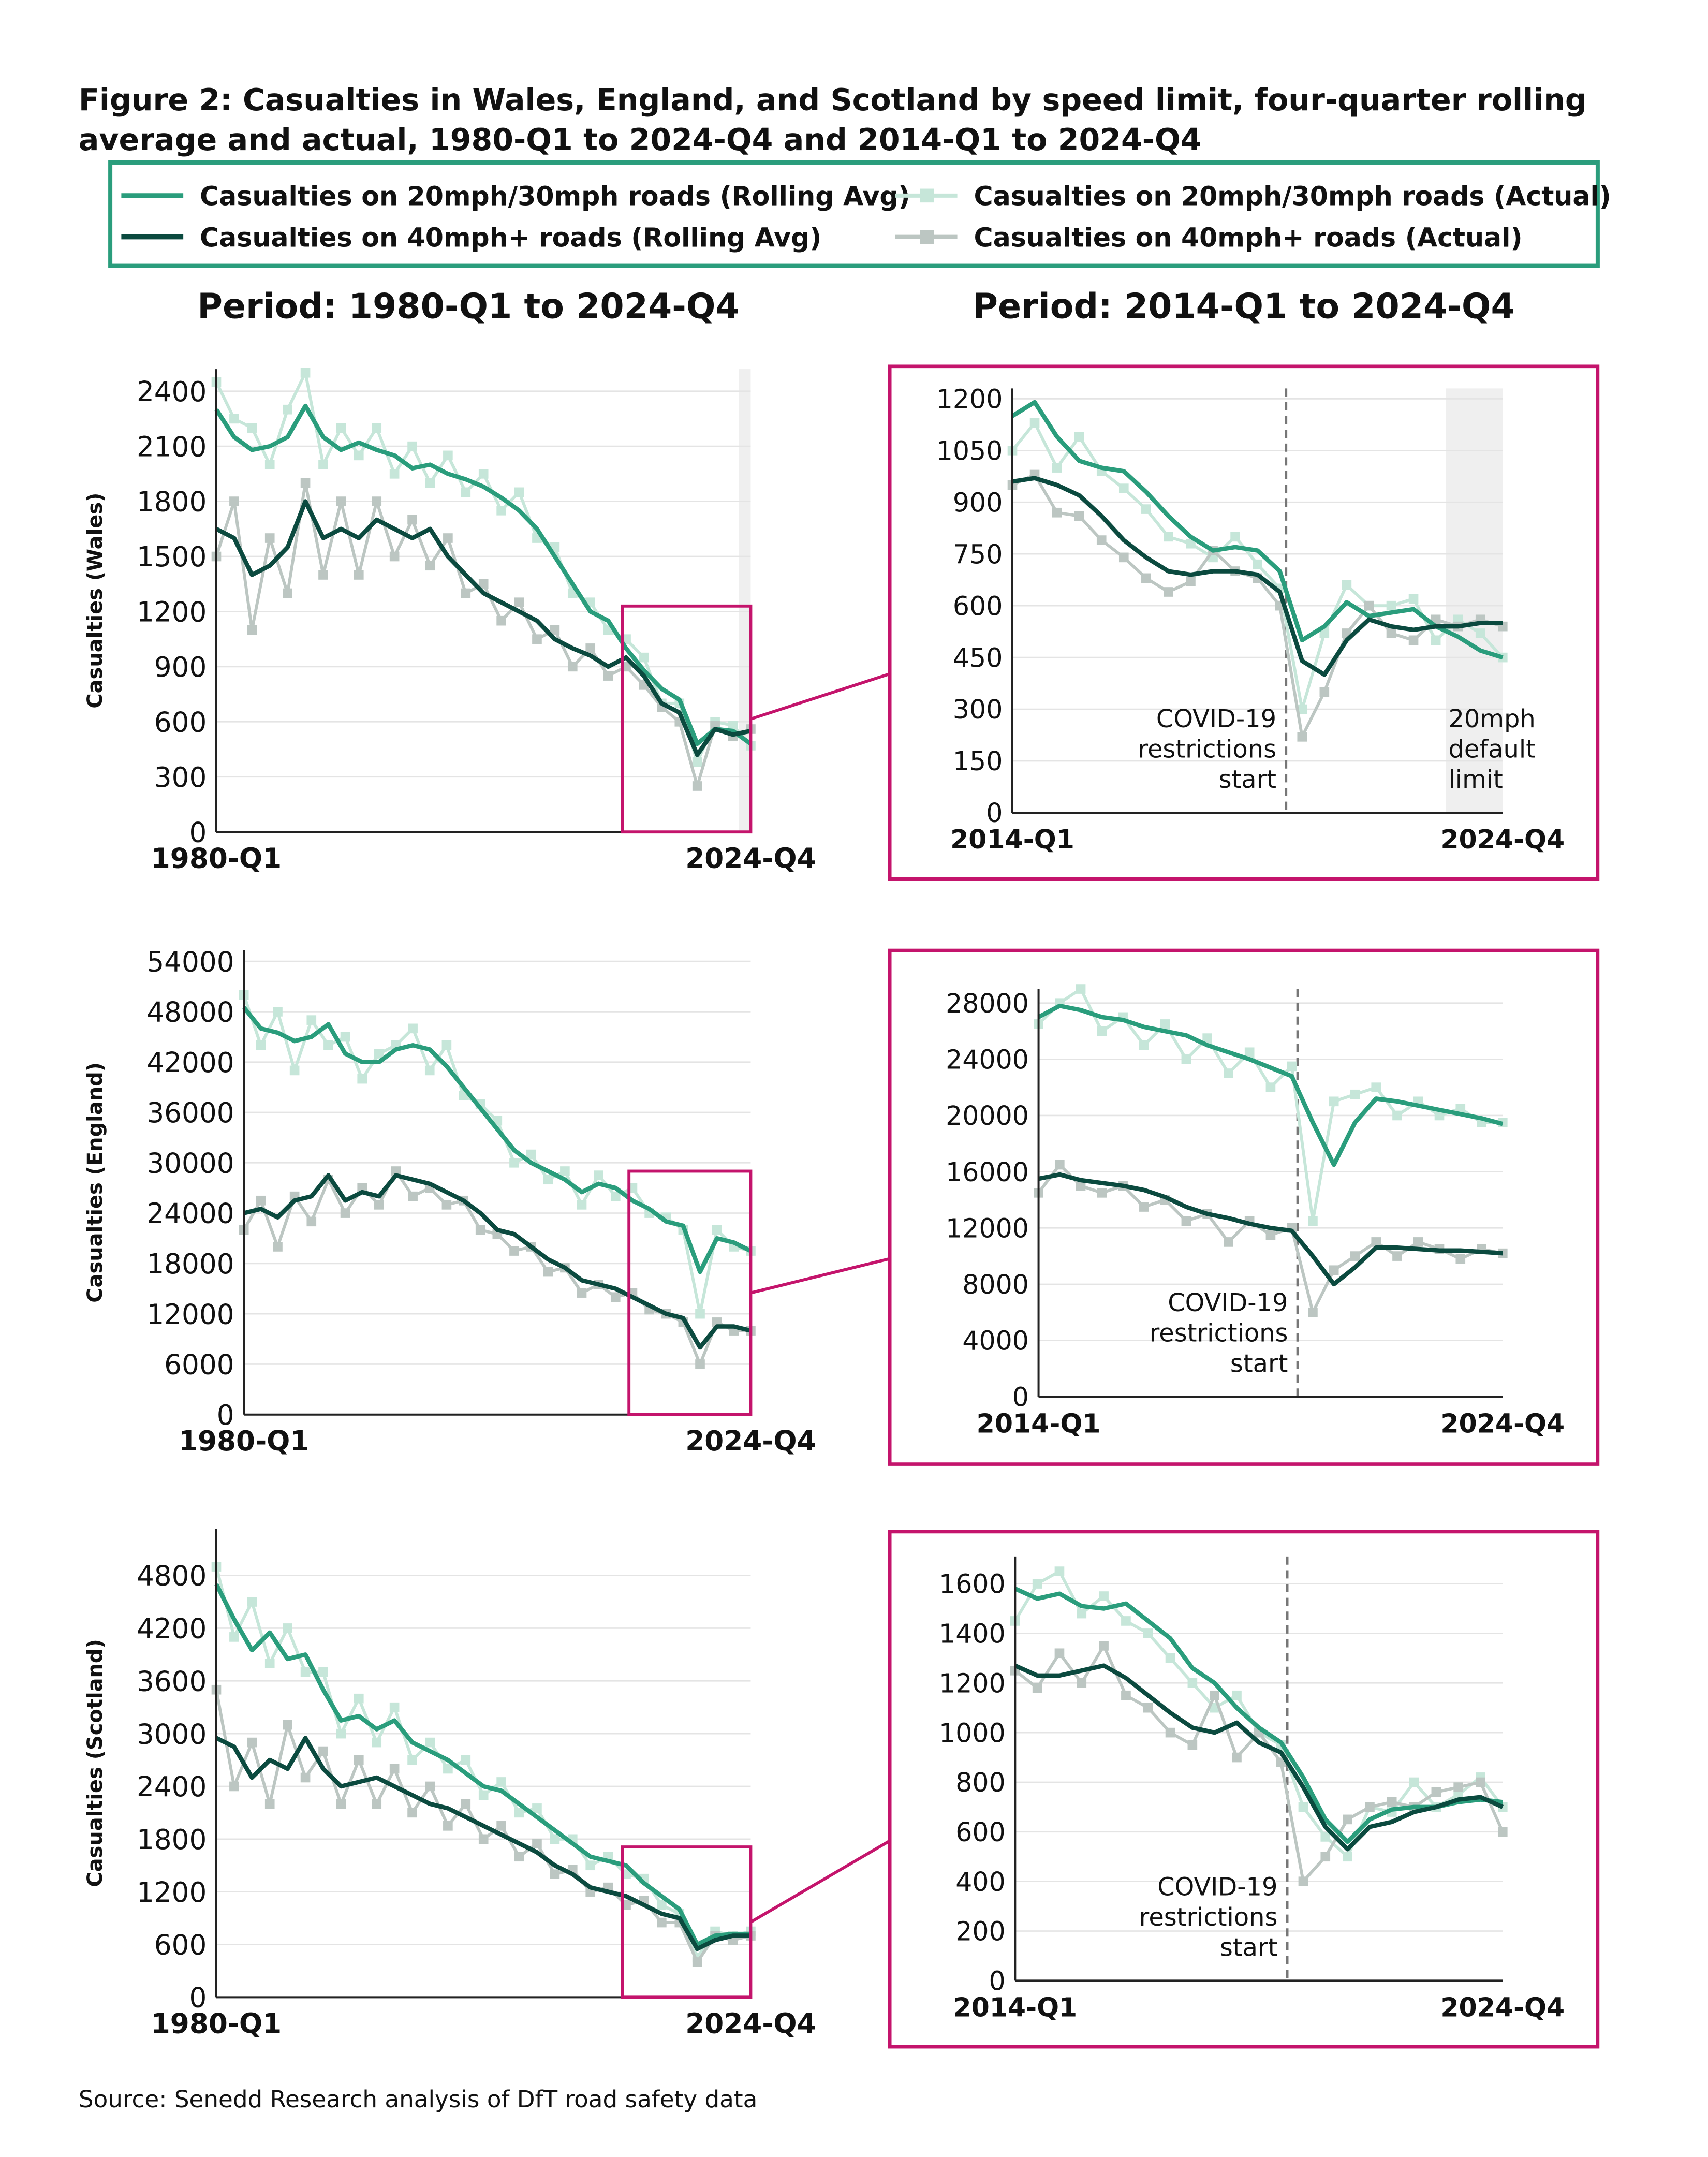 This screenshot has width=1708, height=2157. What do you see at coordinates (190, 1012) in the screenshot?
I see `y-tick-label: 48000` at bounding box center [190, 1012].